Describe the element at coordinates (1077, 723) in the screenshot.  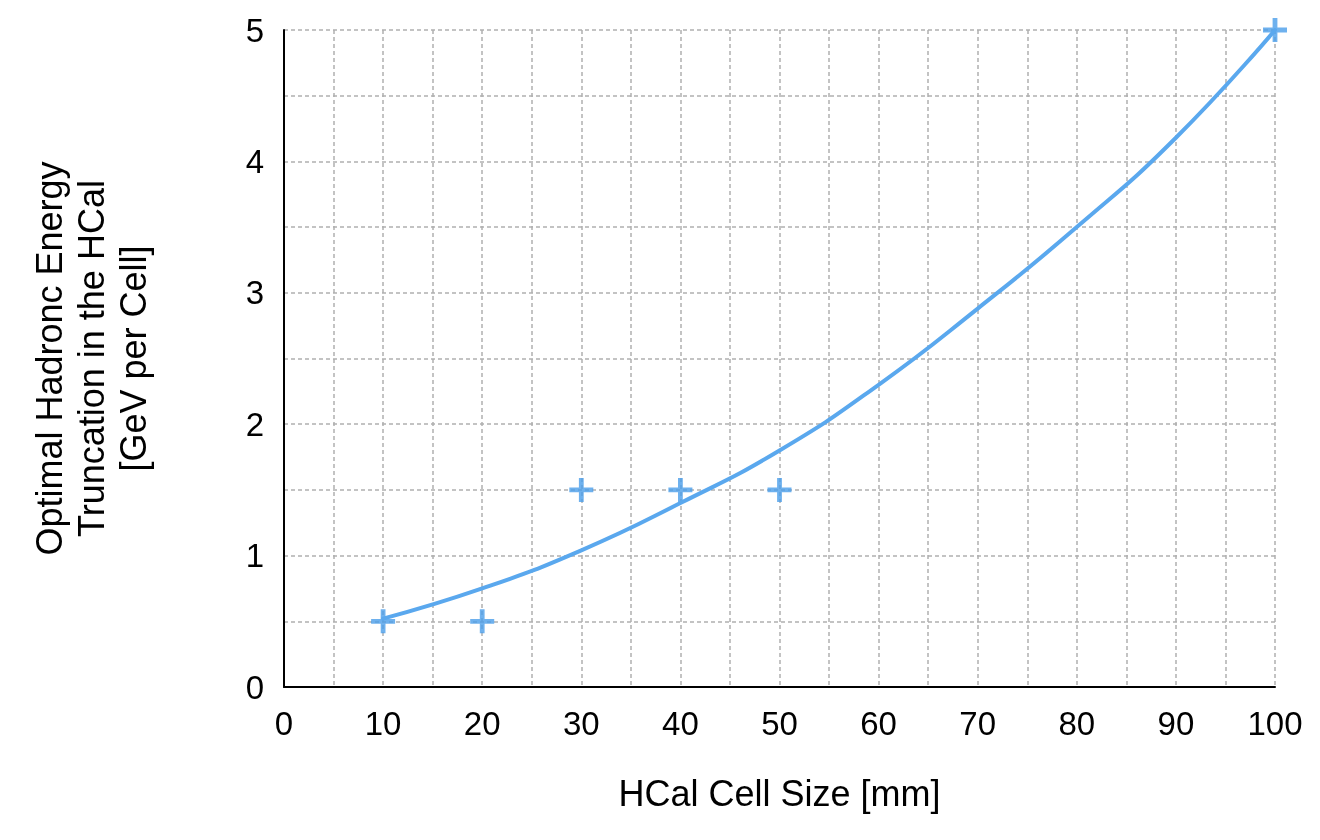
I see `x-tick-label: 80` at that location.